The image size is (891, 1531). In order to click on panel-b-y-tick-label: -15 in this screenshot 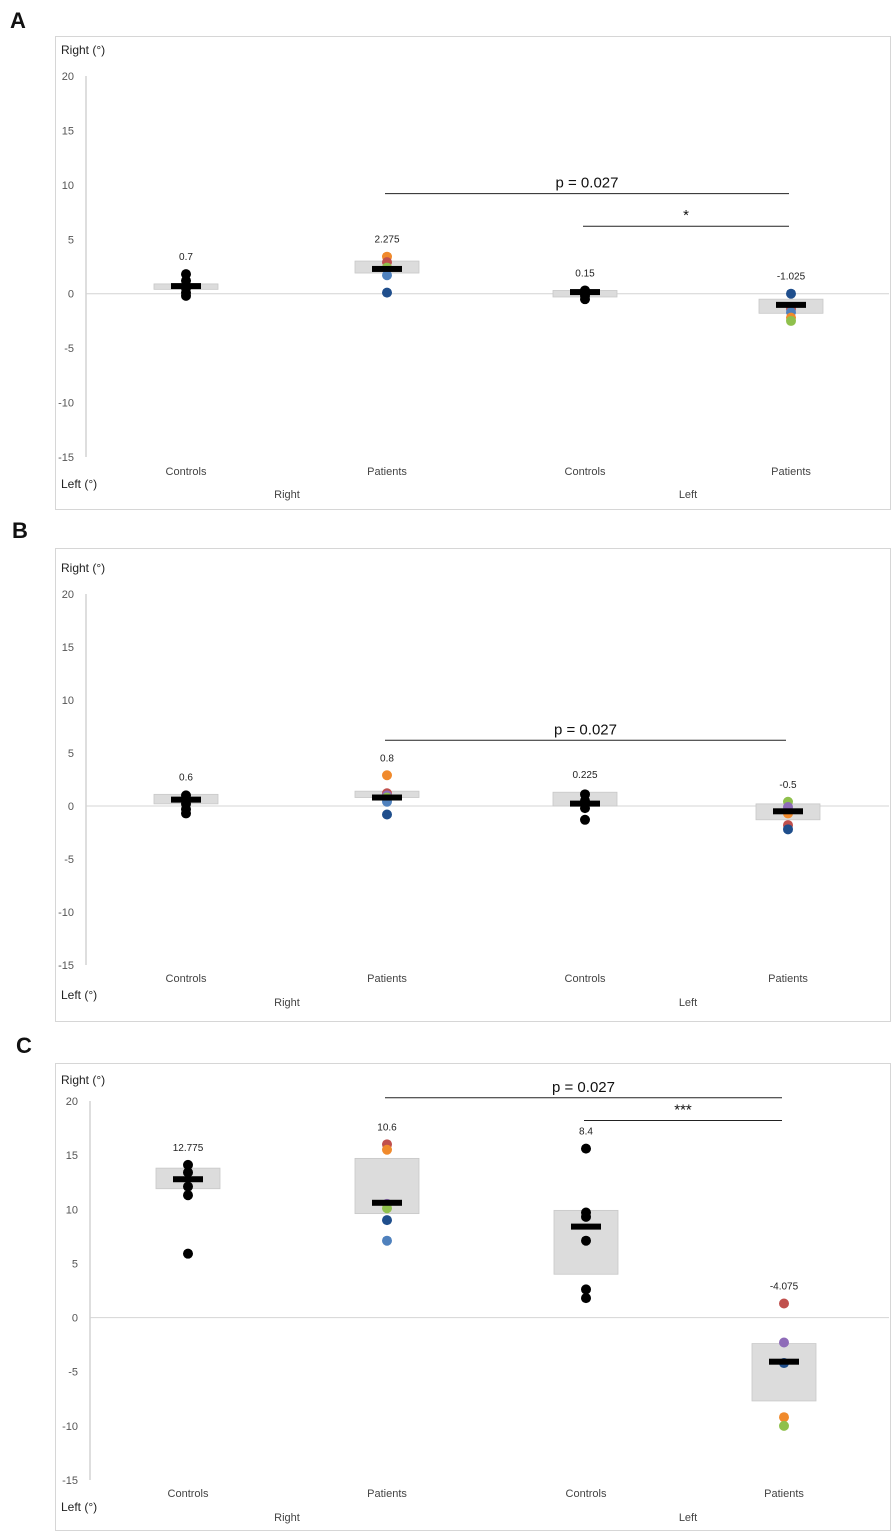, I will do `click(66, 966)`.